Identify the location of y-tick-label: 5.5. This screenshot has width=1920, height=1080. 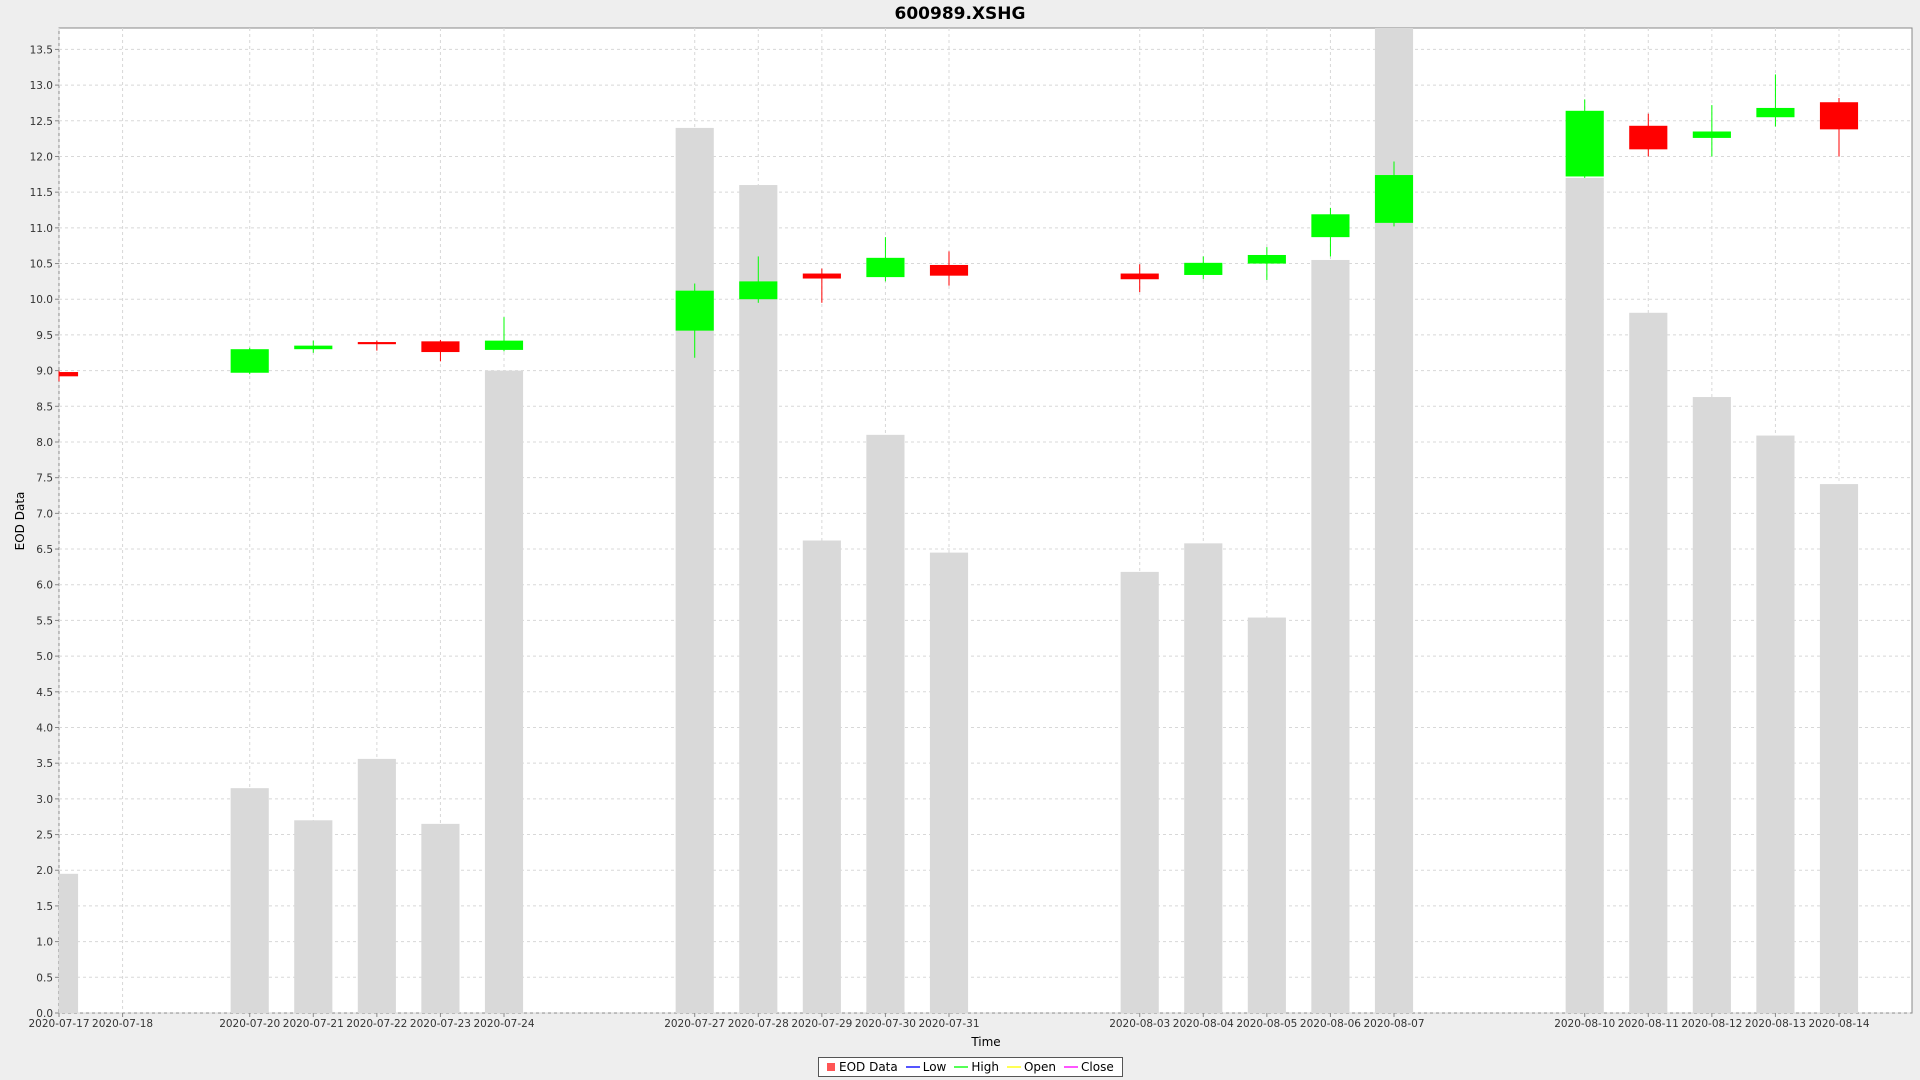
(44, 621).